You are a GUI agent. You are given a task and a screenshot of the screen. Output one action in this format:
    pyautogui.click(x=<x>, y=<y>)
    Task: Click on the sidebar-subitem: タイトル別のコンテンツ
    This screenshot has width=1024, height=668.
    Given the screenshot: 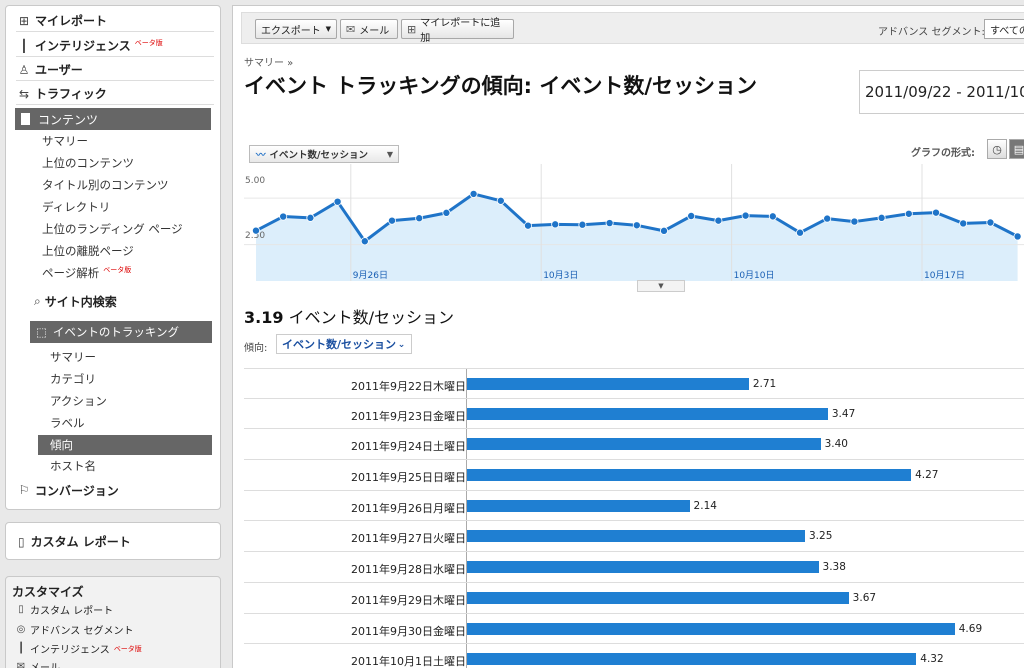 What is the action you would take?
    pyautogui.click(x=105, y=185)
    